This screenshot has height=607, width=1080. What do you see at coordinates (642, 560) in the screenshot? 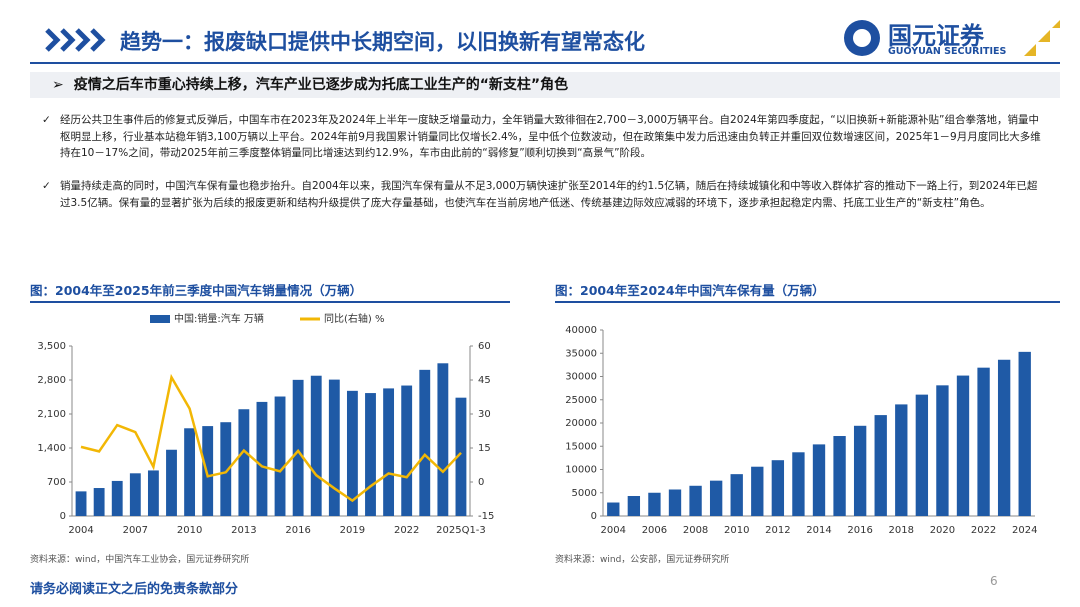
I see `source-note: 资料来源：wind，公安部，国元证券研究所` at bounding box center [642, 560].